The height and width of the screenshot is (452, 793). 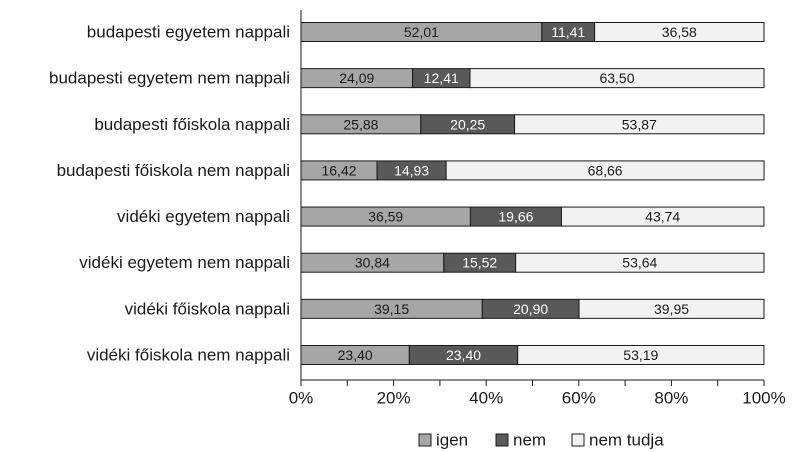 I want to click on category-label: budapesti főiskola nem nappali, so click(x=173, y=170).